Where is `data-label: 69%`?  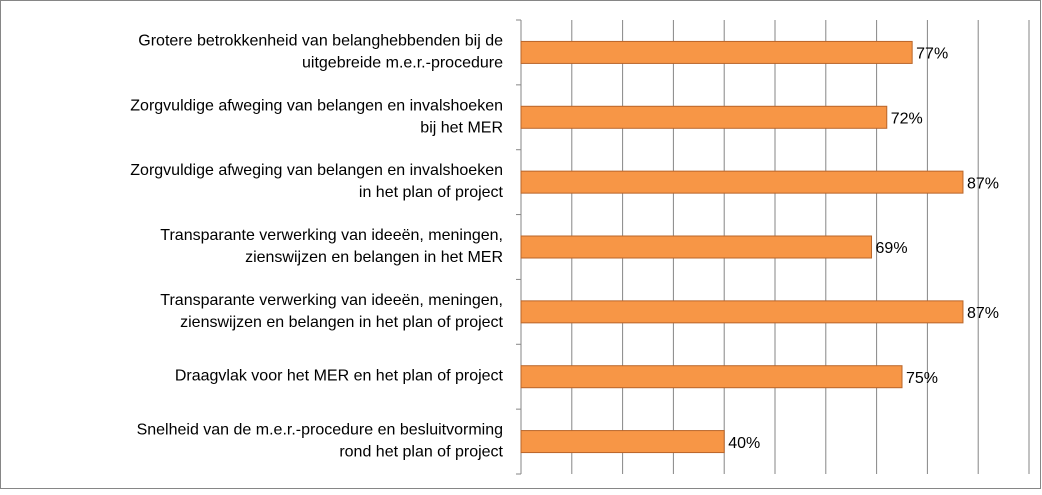
data-label: 69% is located at coordinates (892, 248).